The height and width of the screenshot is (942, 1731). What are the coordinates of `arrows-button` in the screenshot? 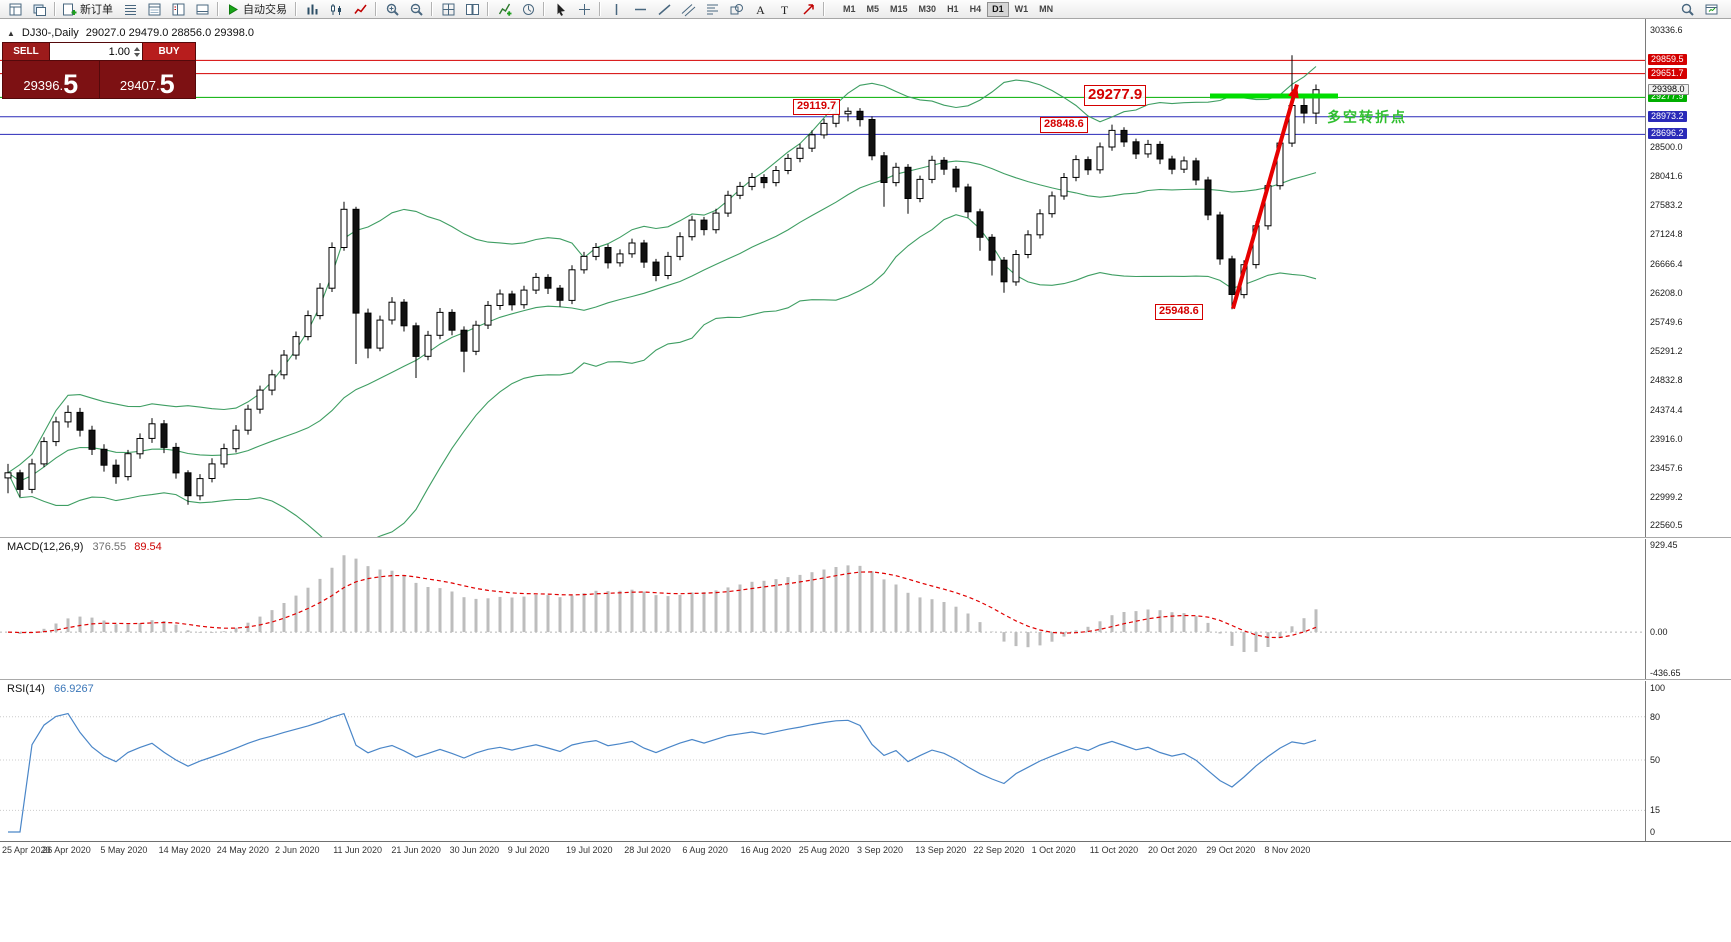 It's located at (808, 9).